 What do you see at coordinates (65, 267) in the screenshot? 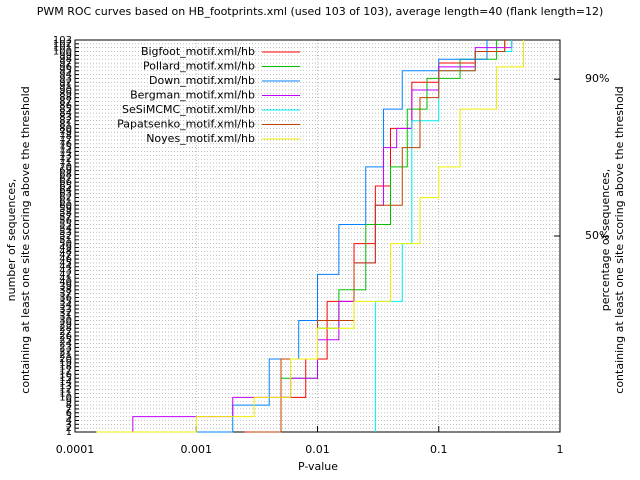
I see `y-tick-label: 44` at bounding box center [65, 267].